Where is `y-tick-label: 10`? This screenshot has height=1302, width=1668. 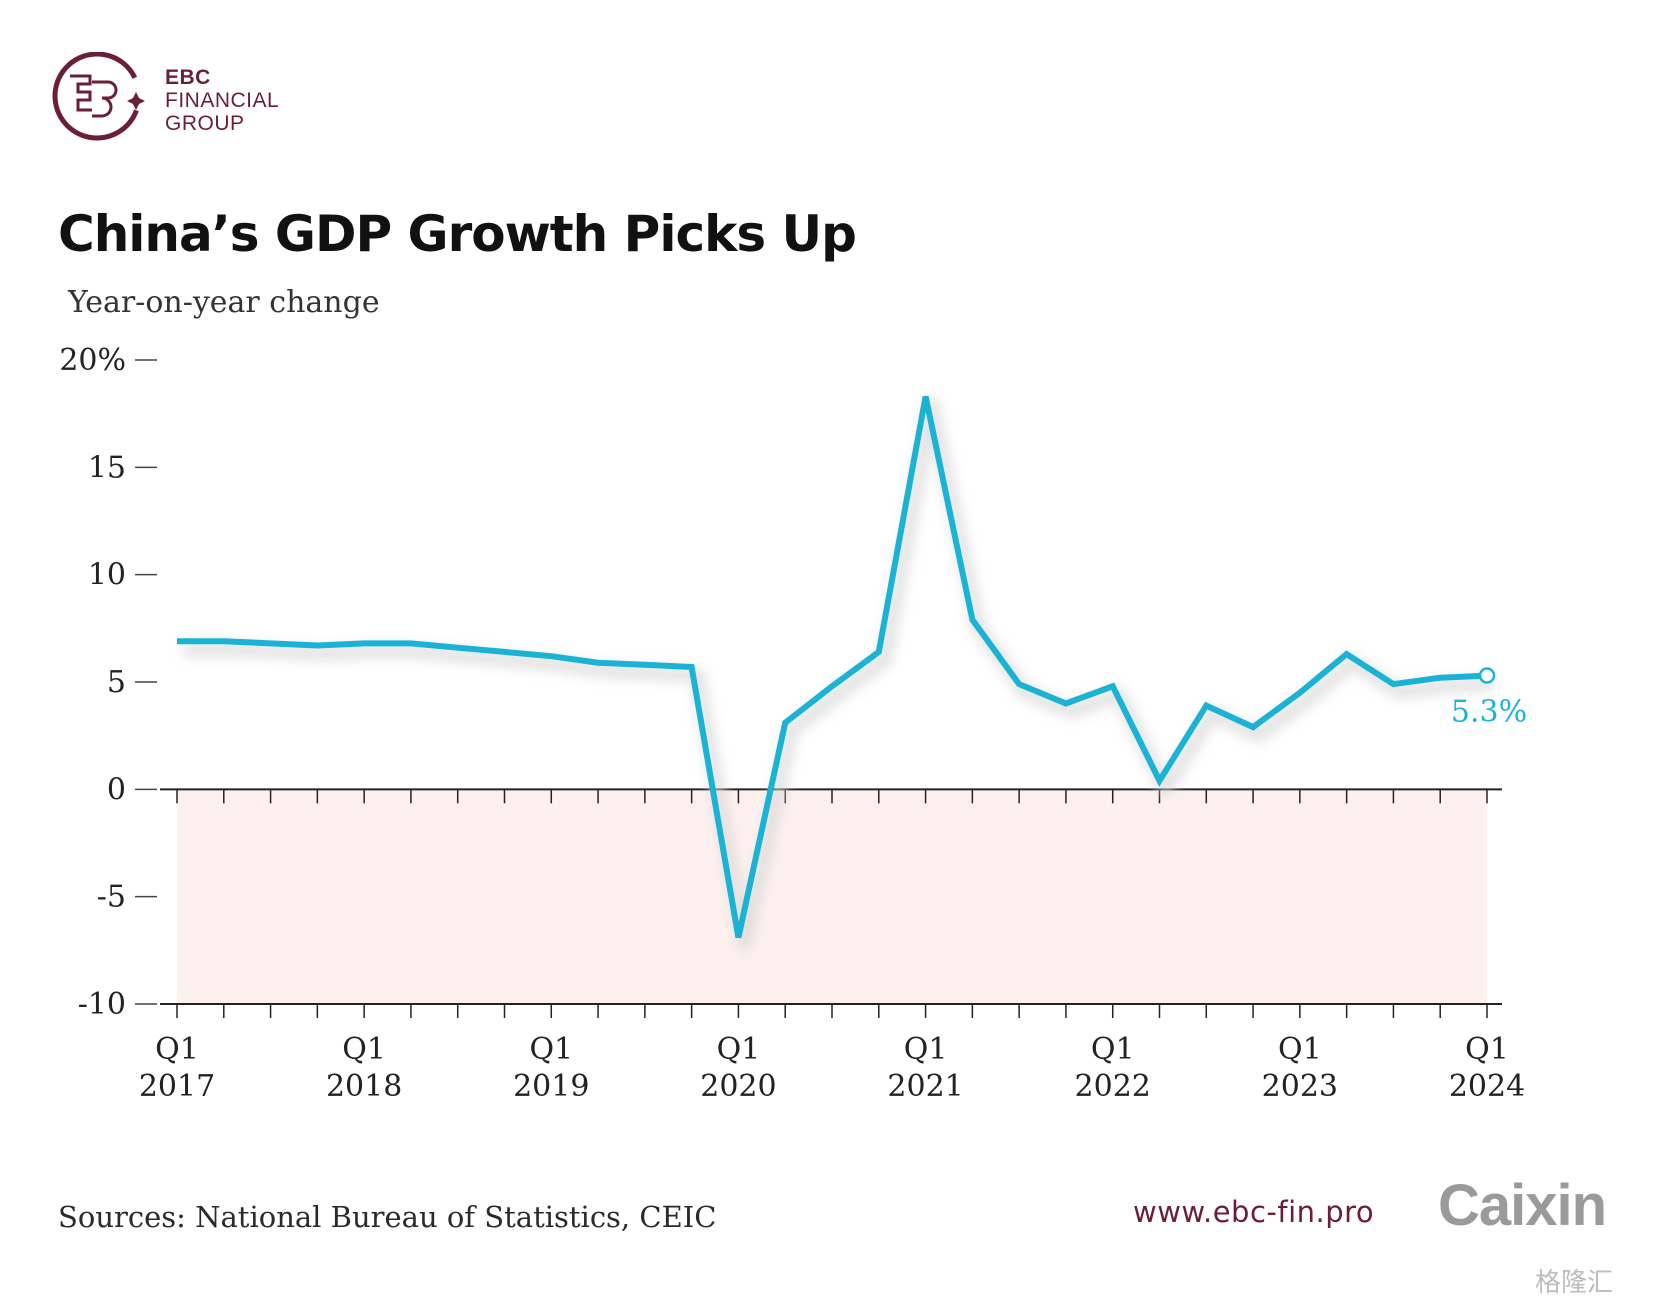 y-tick-label: 10 is located at coordinates (107, 575).